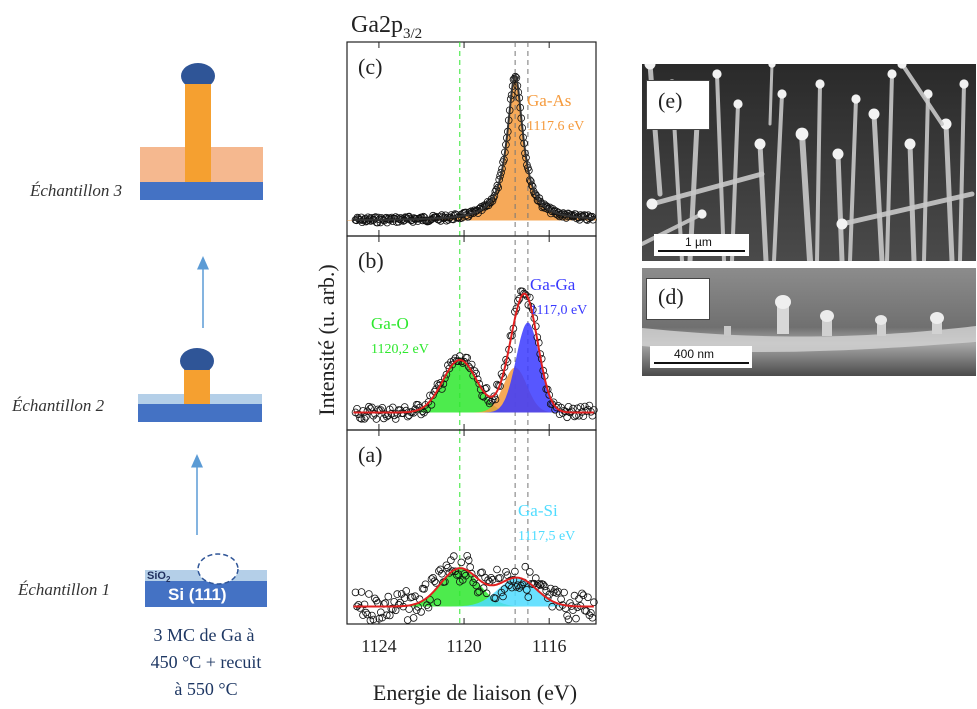 The width and height of the screenshot is (977, 709). What do you see at coordinates (206, 594) in the screenshot?
I see `sample-1-substrate` at bounding box center [206, 594].